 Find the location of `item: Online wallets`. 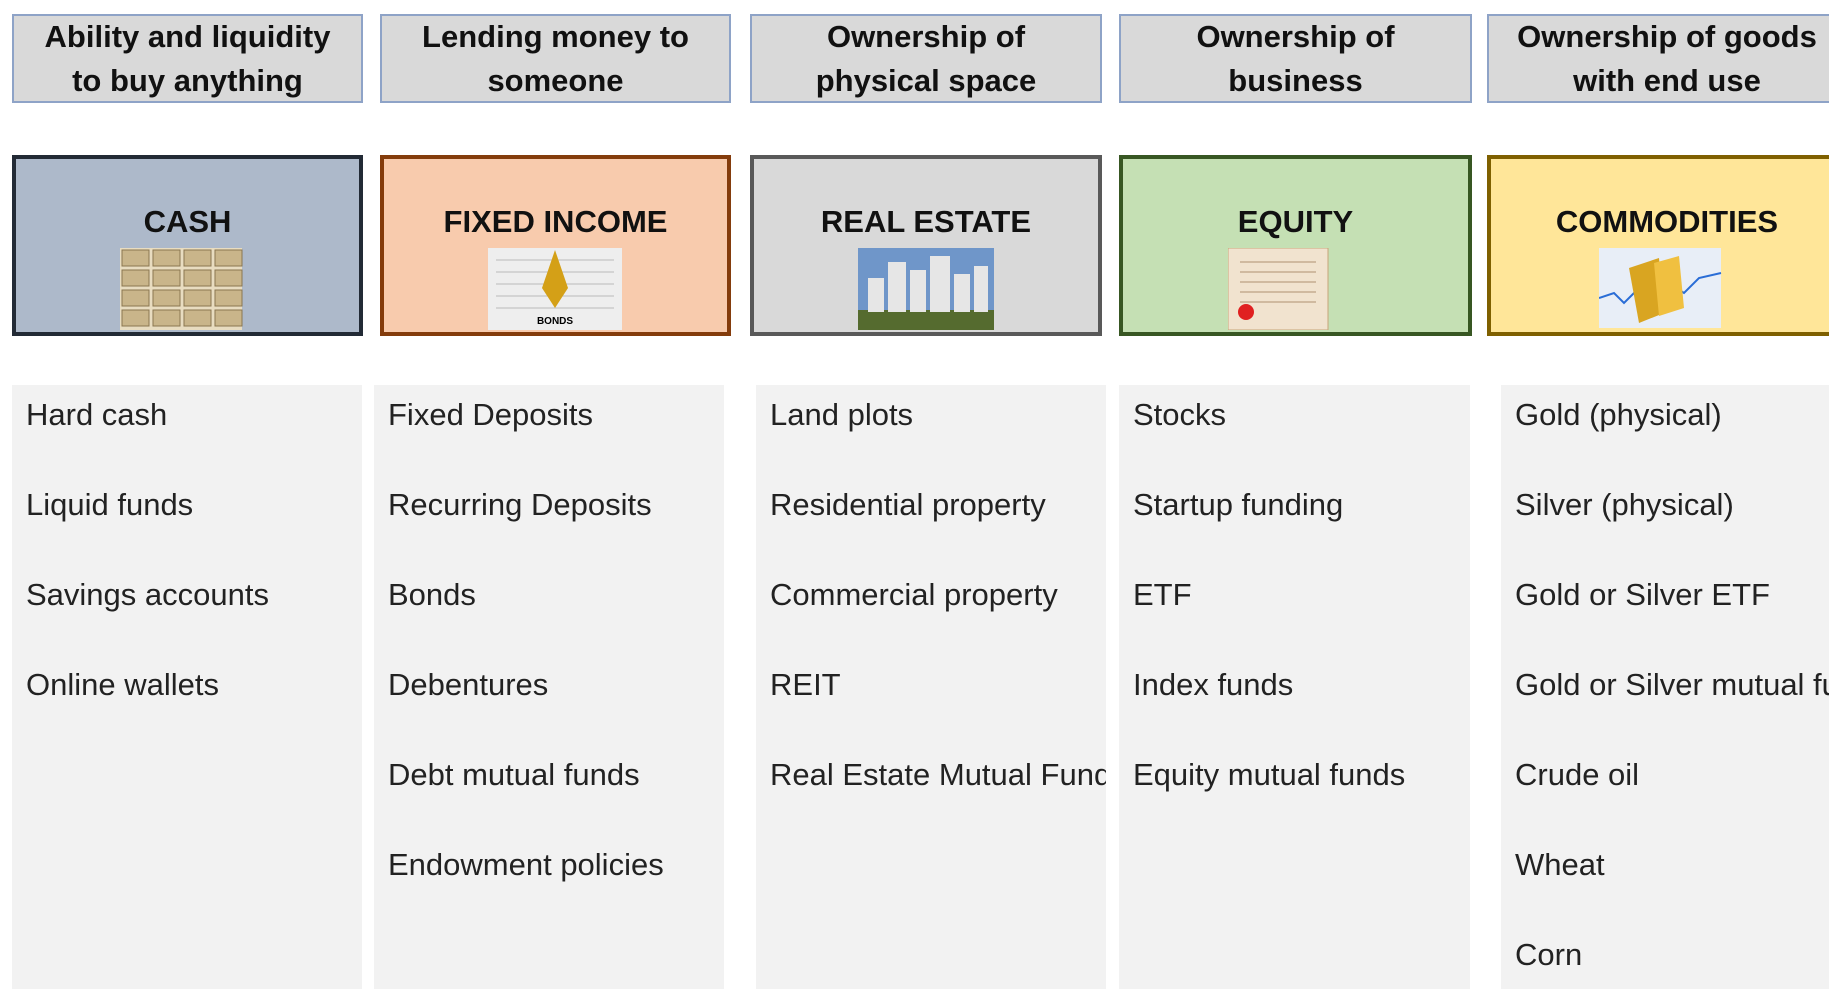

item: Online wallets is located at coordinates (122, 684).